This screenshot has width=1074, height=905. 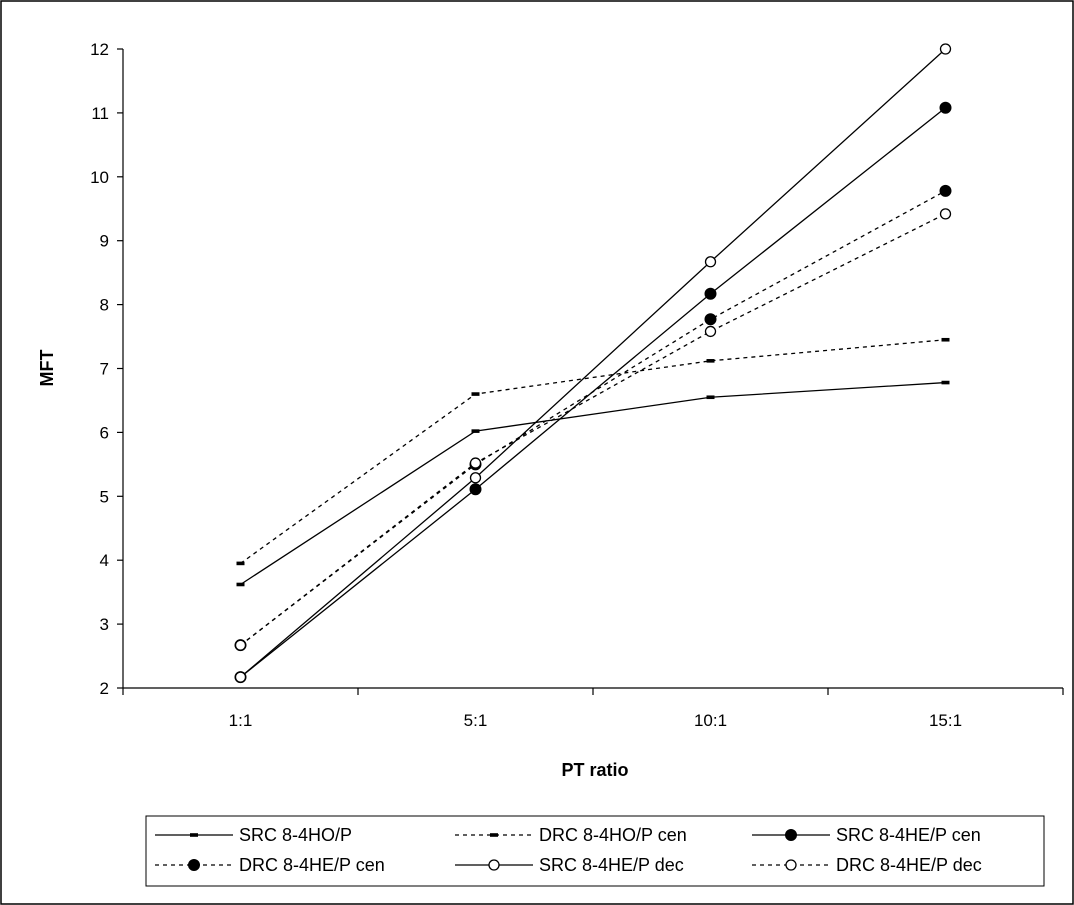 I want to click on x-axis-title: PT ratio, so click(x=594, y=770).